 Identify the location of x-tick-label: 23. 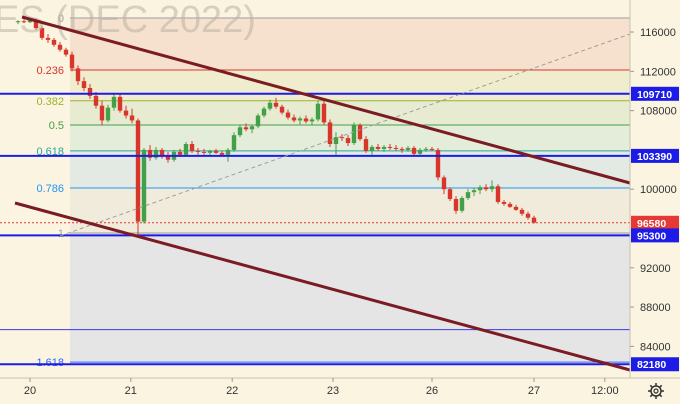
(333, 391).